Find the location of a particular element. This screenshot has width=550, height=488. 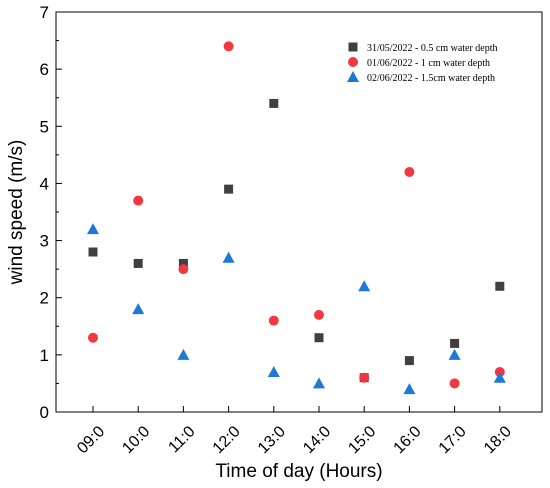

legend-marker-circle is located at coordinates (353, 62).